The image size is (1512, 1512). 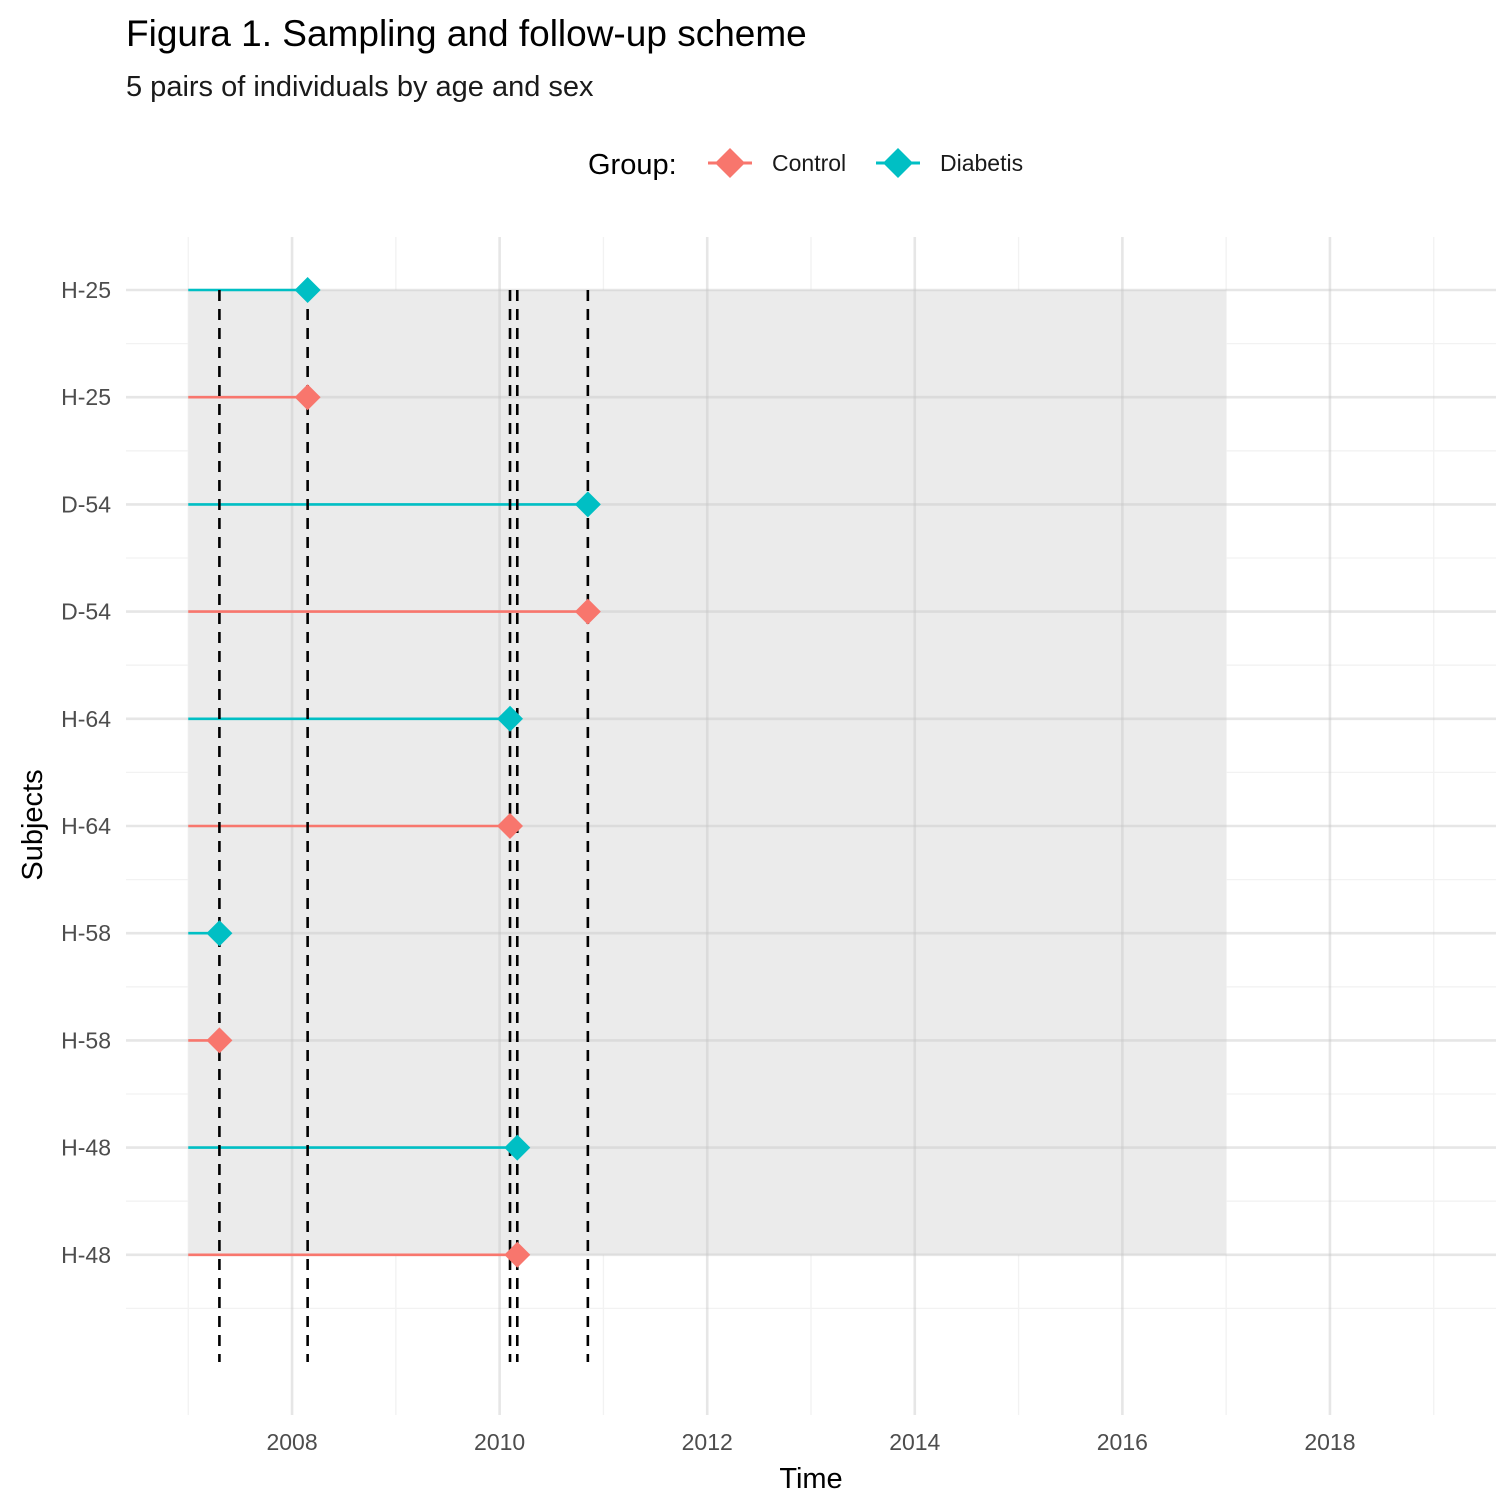 I want to click on chart-subtitle: 5 pairs of individuals by age and sex, so click(x=360, y=87).